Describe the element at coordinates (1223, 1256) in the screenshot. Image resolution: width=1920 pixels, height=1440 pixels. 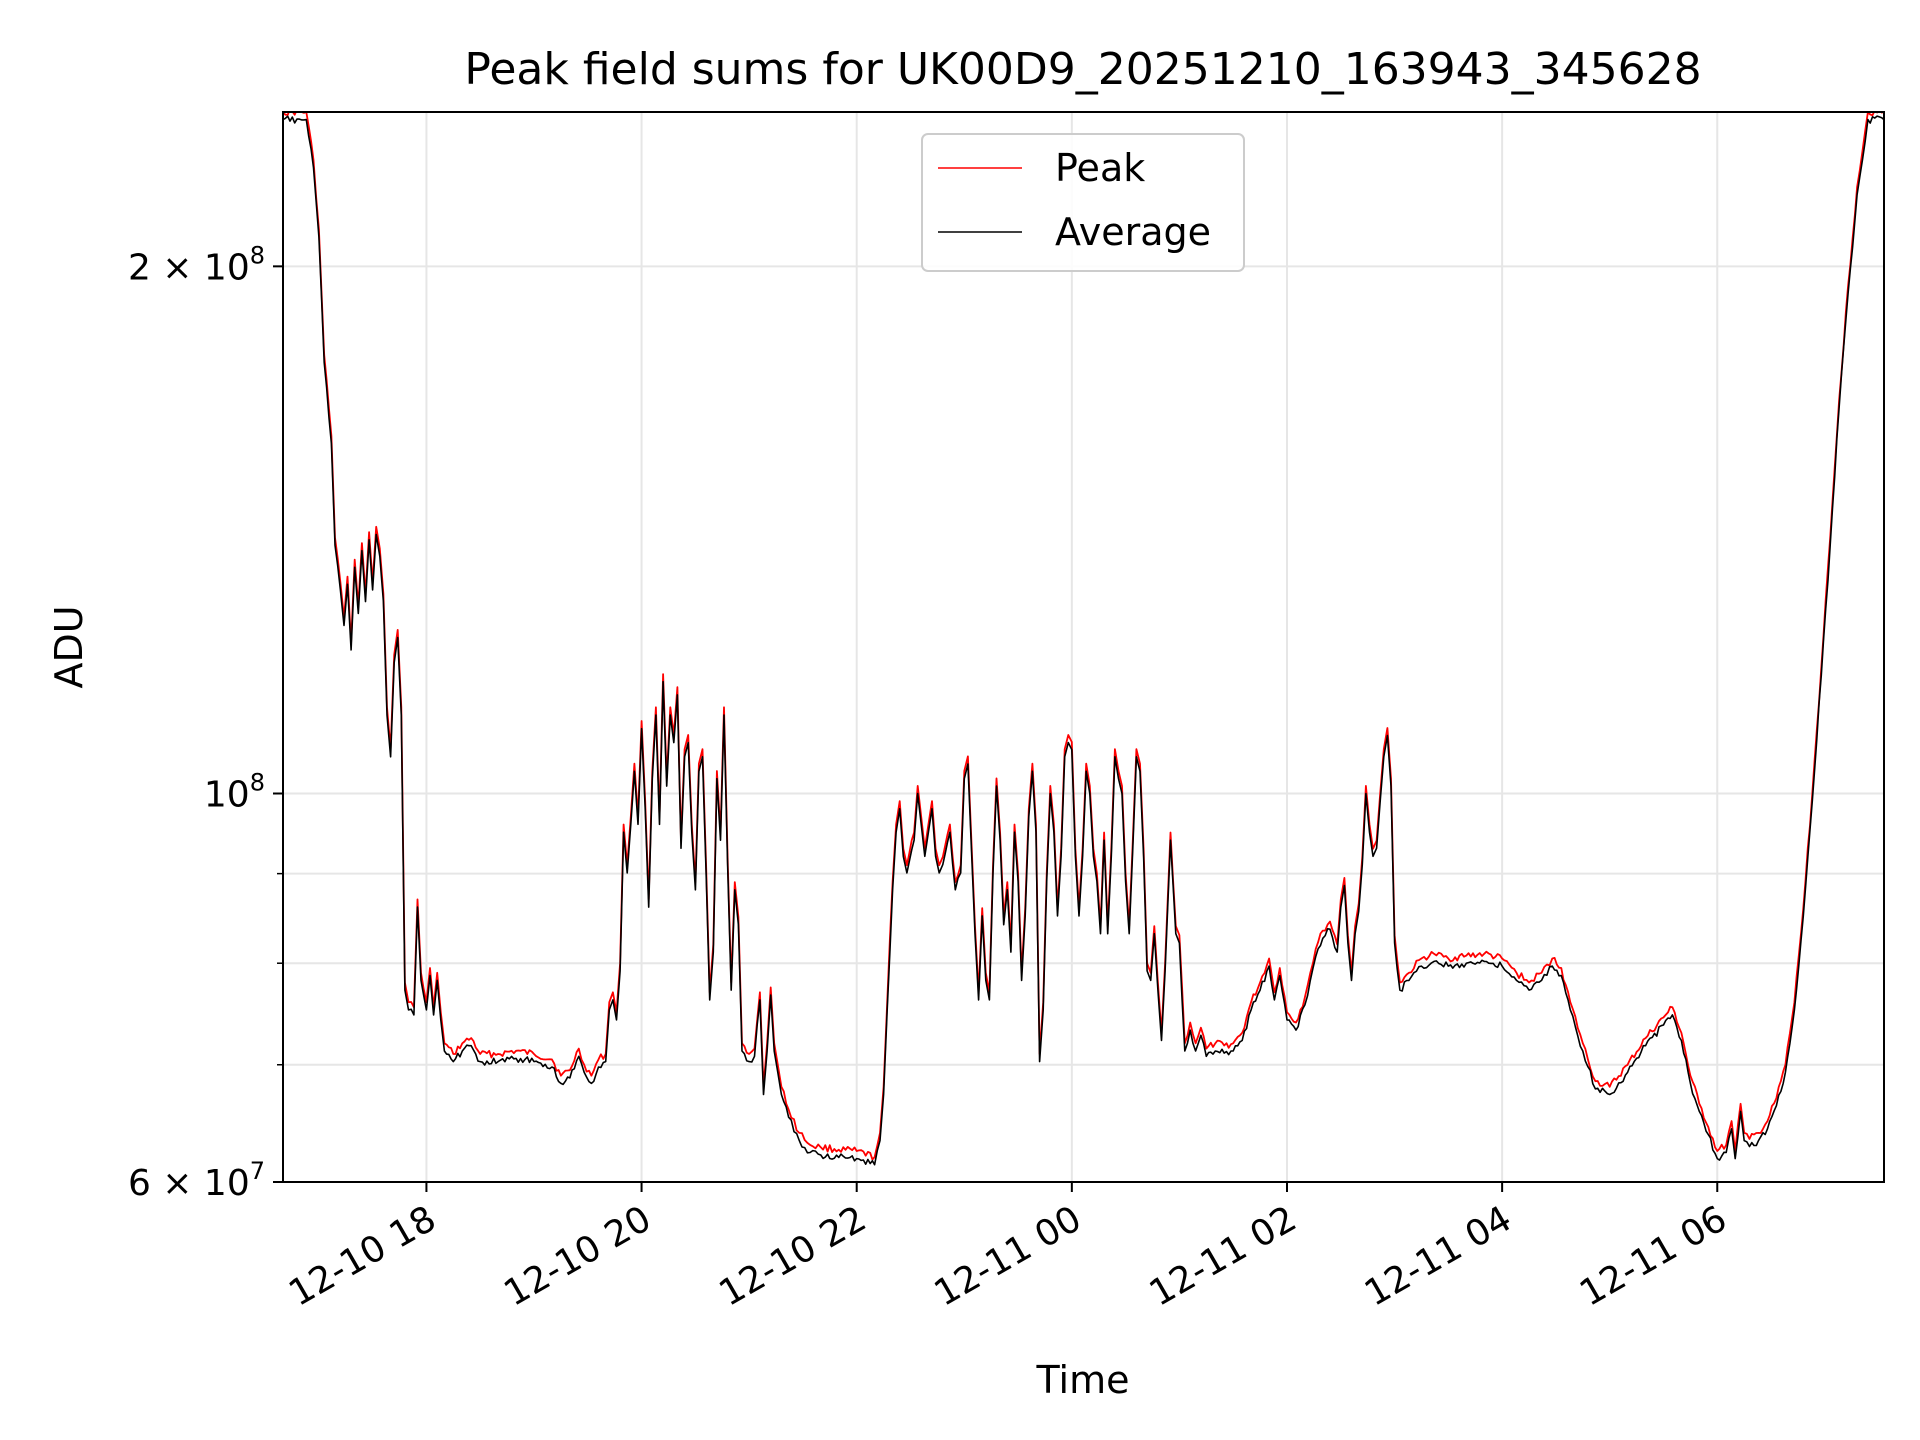
I see `x-tick-label: 12-11 02` at that location.